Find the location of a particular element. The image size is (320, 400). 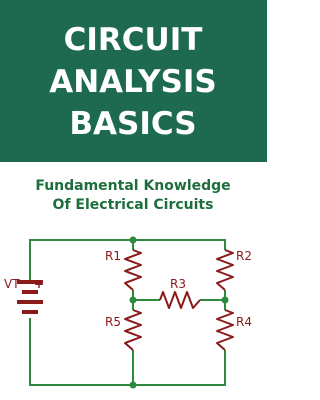

source-label: VT is located at coordinates (12, 284).